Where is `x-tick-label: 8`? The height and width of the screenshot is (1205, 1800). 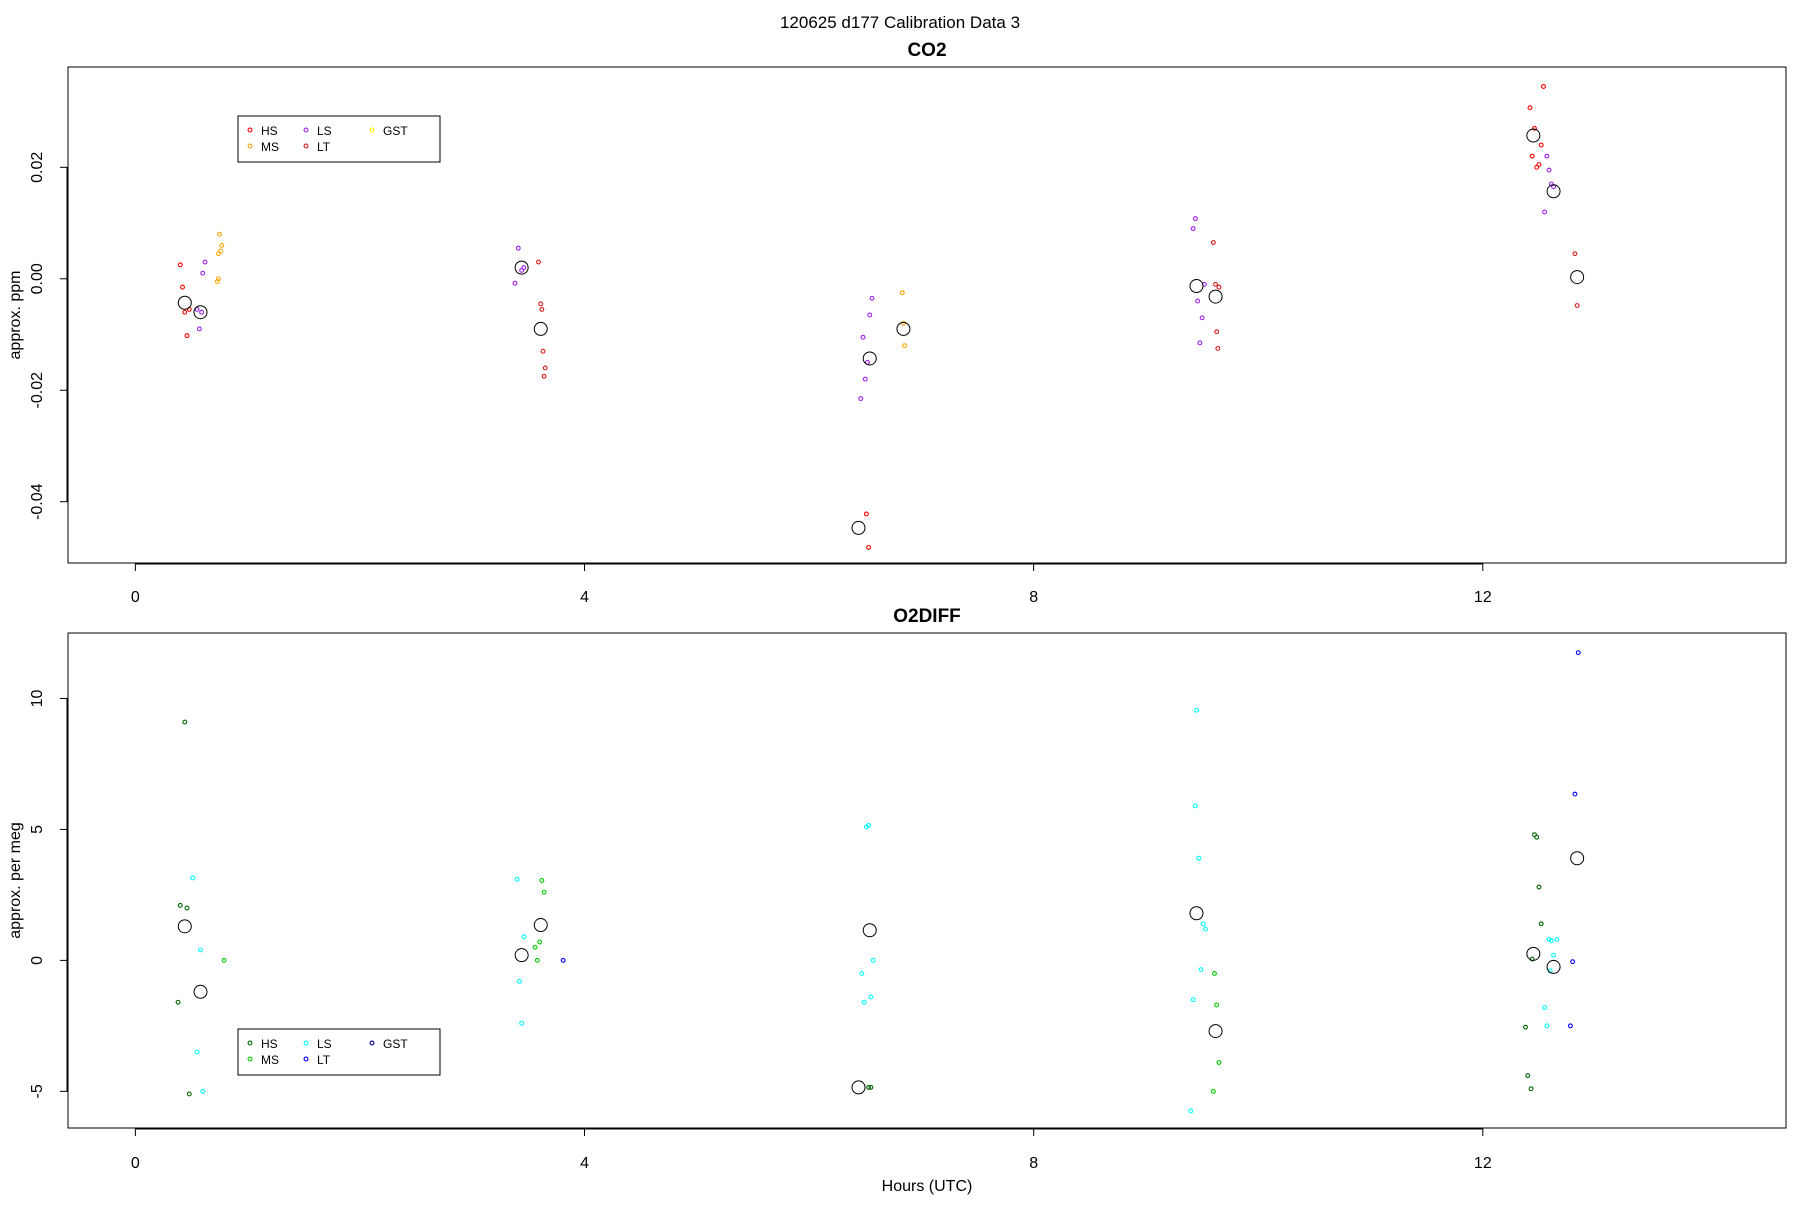
x-tick-label: 8 is located at coordinates (1033, 1163).